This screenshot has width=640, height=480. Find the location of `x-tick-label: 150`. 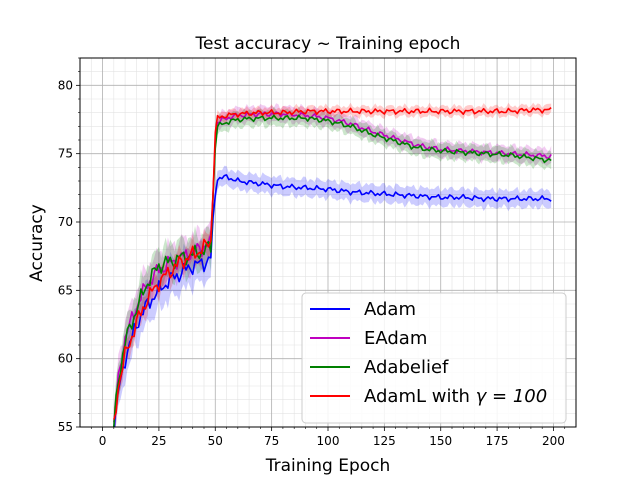

x-tick-label: 150 is located at coordinates (440, 441).